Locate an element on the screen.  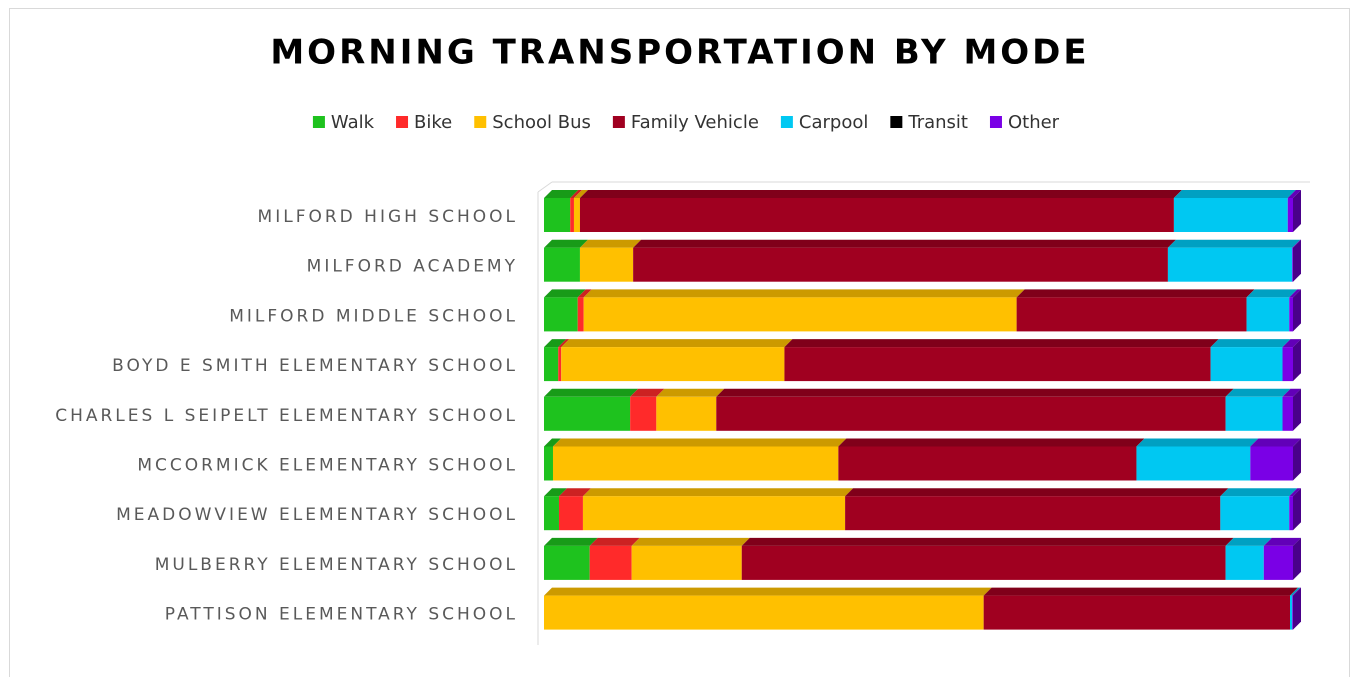
legend-item: Bike is located at coordinates (424, 122).